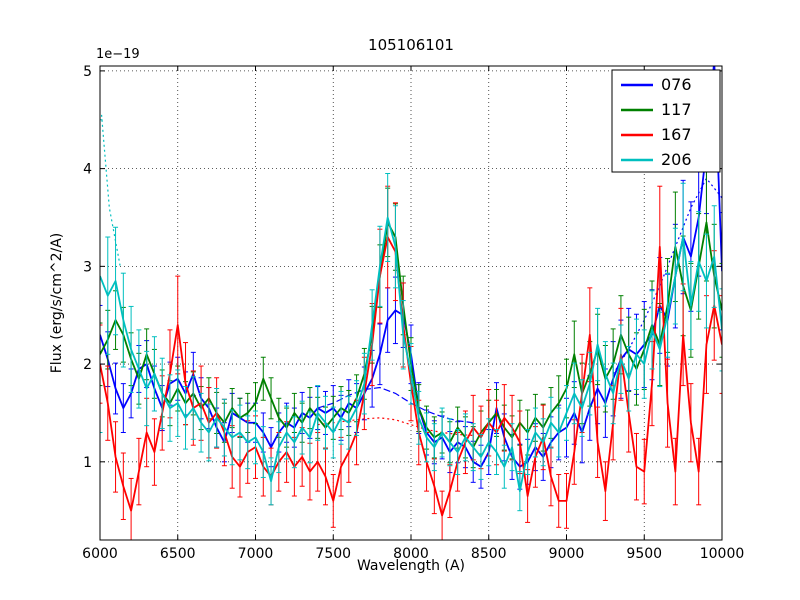  Describe the element at coordinates (676, 159) in the screenshot. I see `legend-label-206: 206` at that location.